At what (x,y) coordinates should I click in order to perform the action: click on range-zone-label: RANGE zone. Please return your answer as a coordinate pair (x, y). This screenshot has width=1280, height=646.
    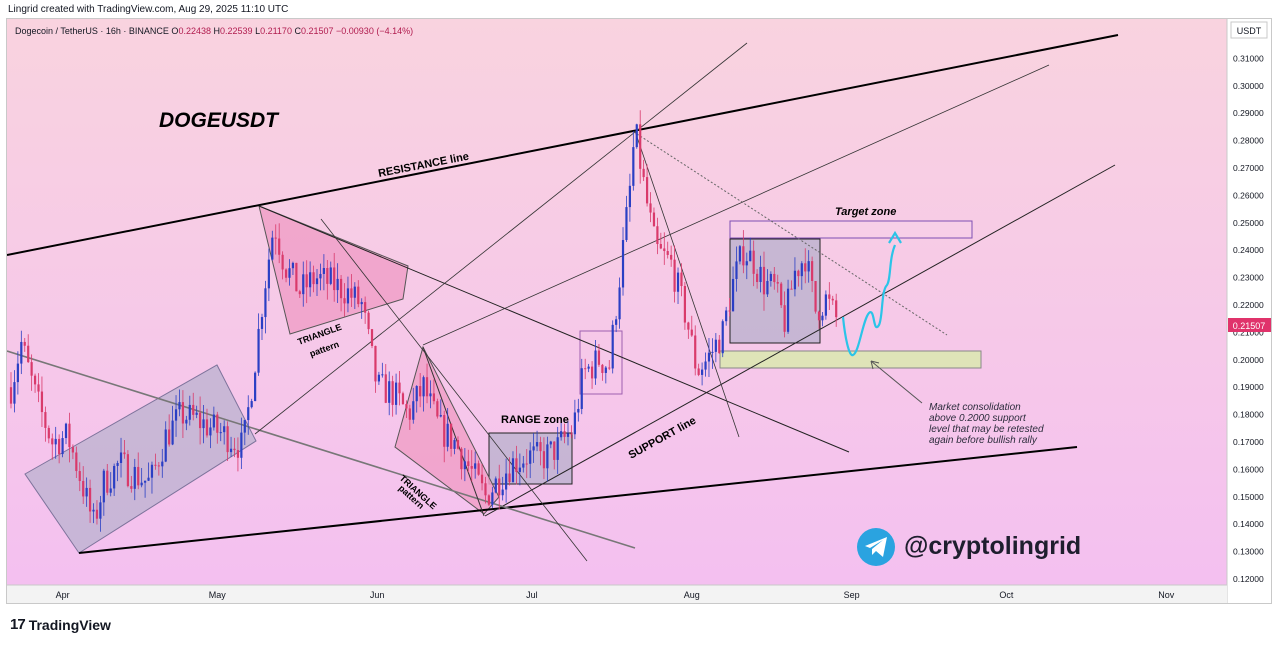
    Looking at the image, I should click on (535, 420).